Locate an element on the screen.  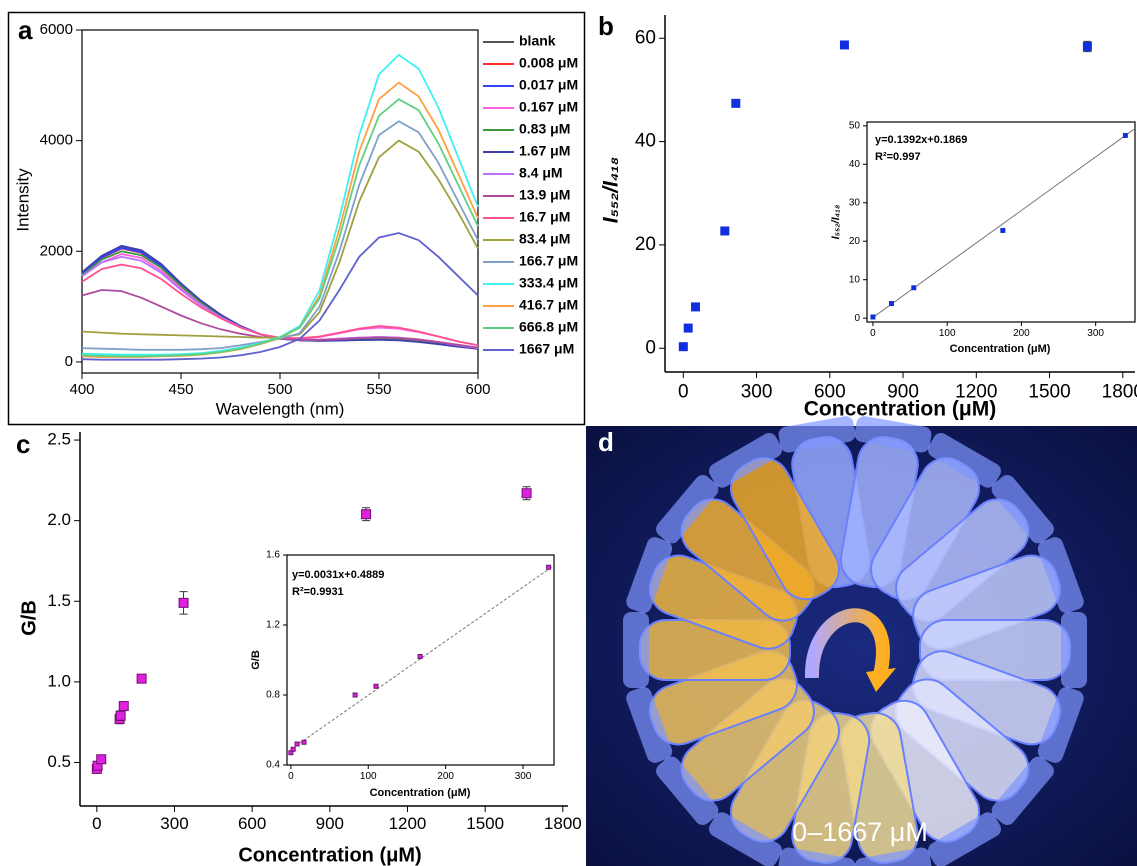
y-tick-label: 10 is located at coordinates (855, 279).